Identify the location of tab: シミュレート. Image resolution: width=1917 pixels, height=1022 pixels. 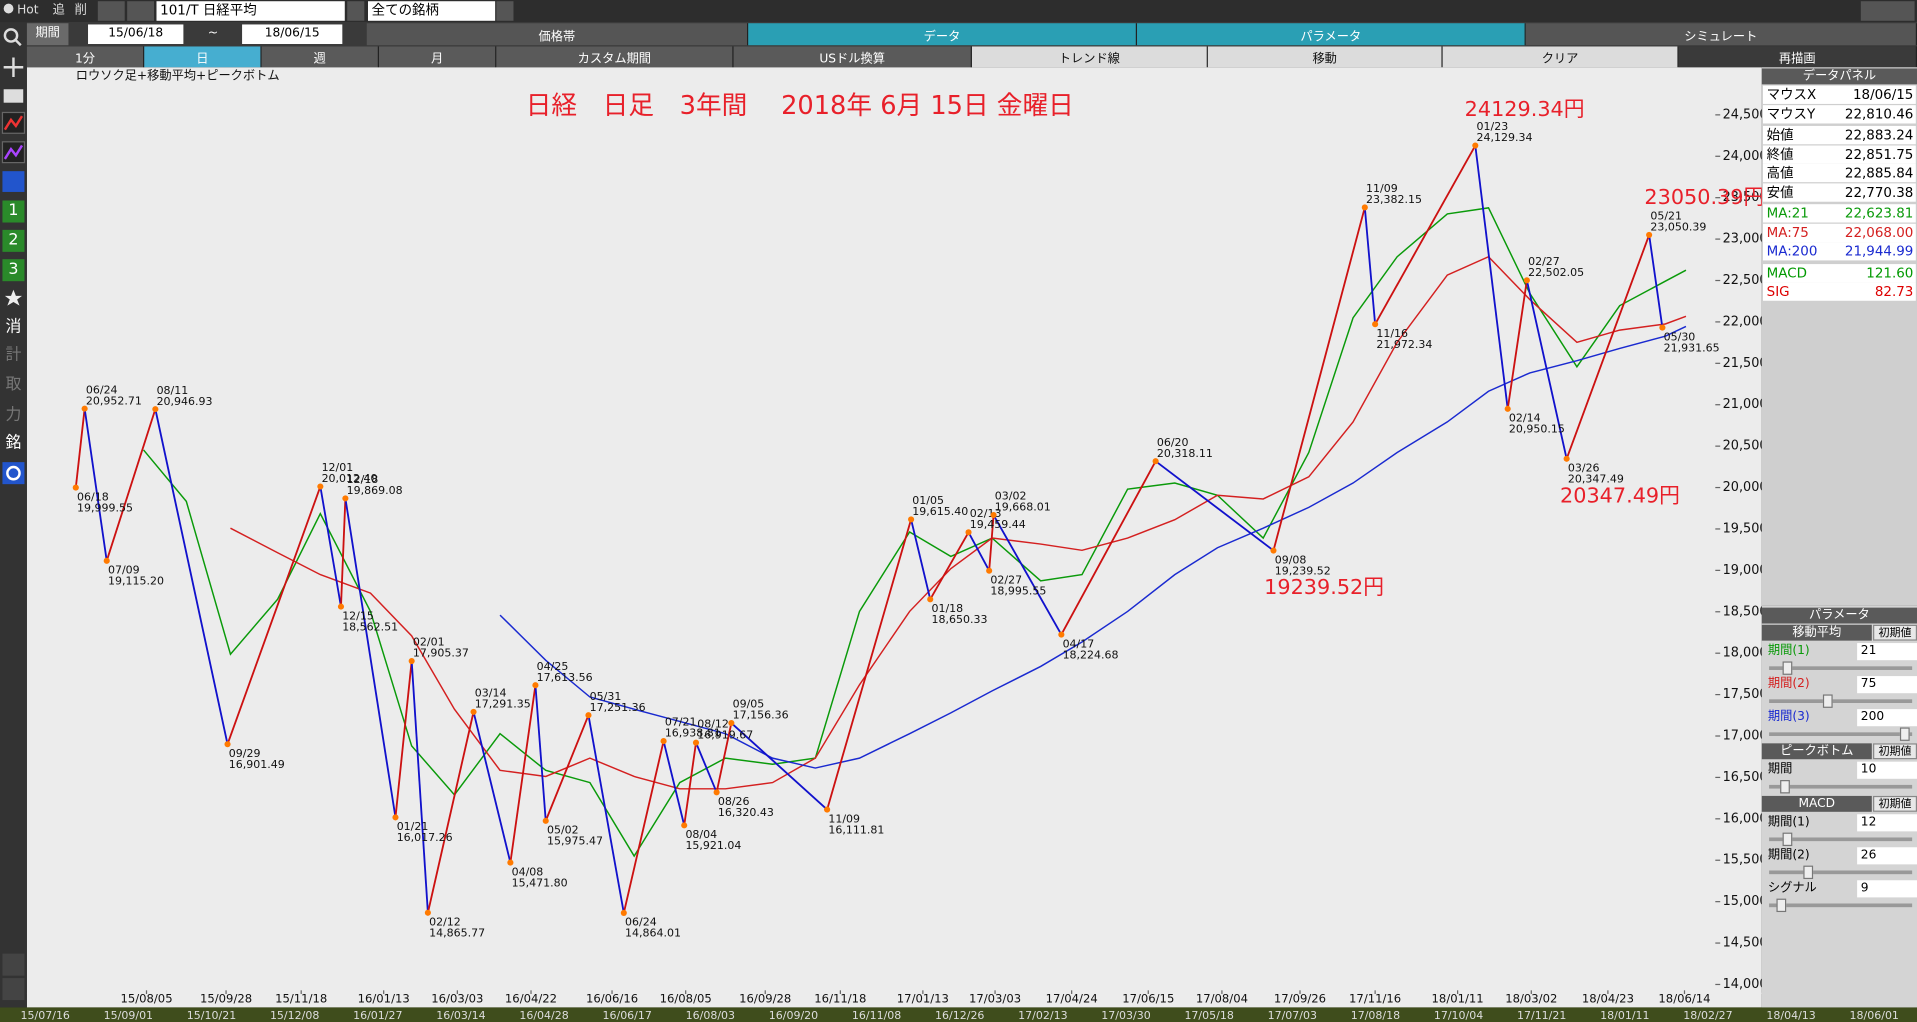
(1721, 34).